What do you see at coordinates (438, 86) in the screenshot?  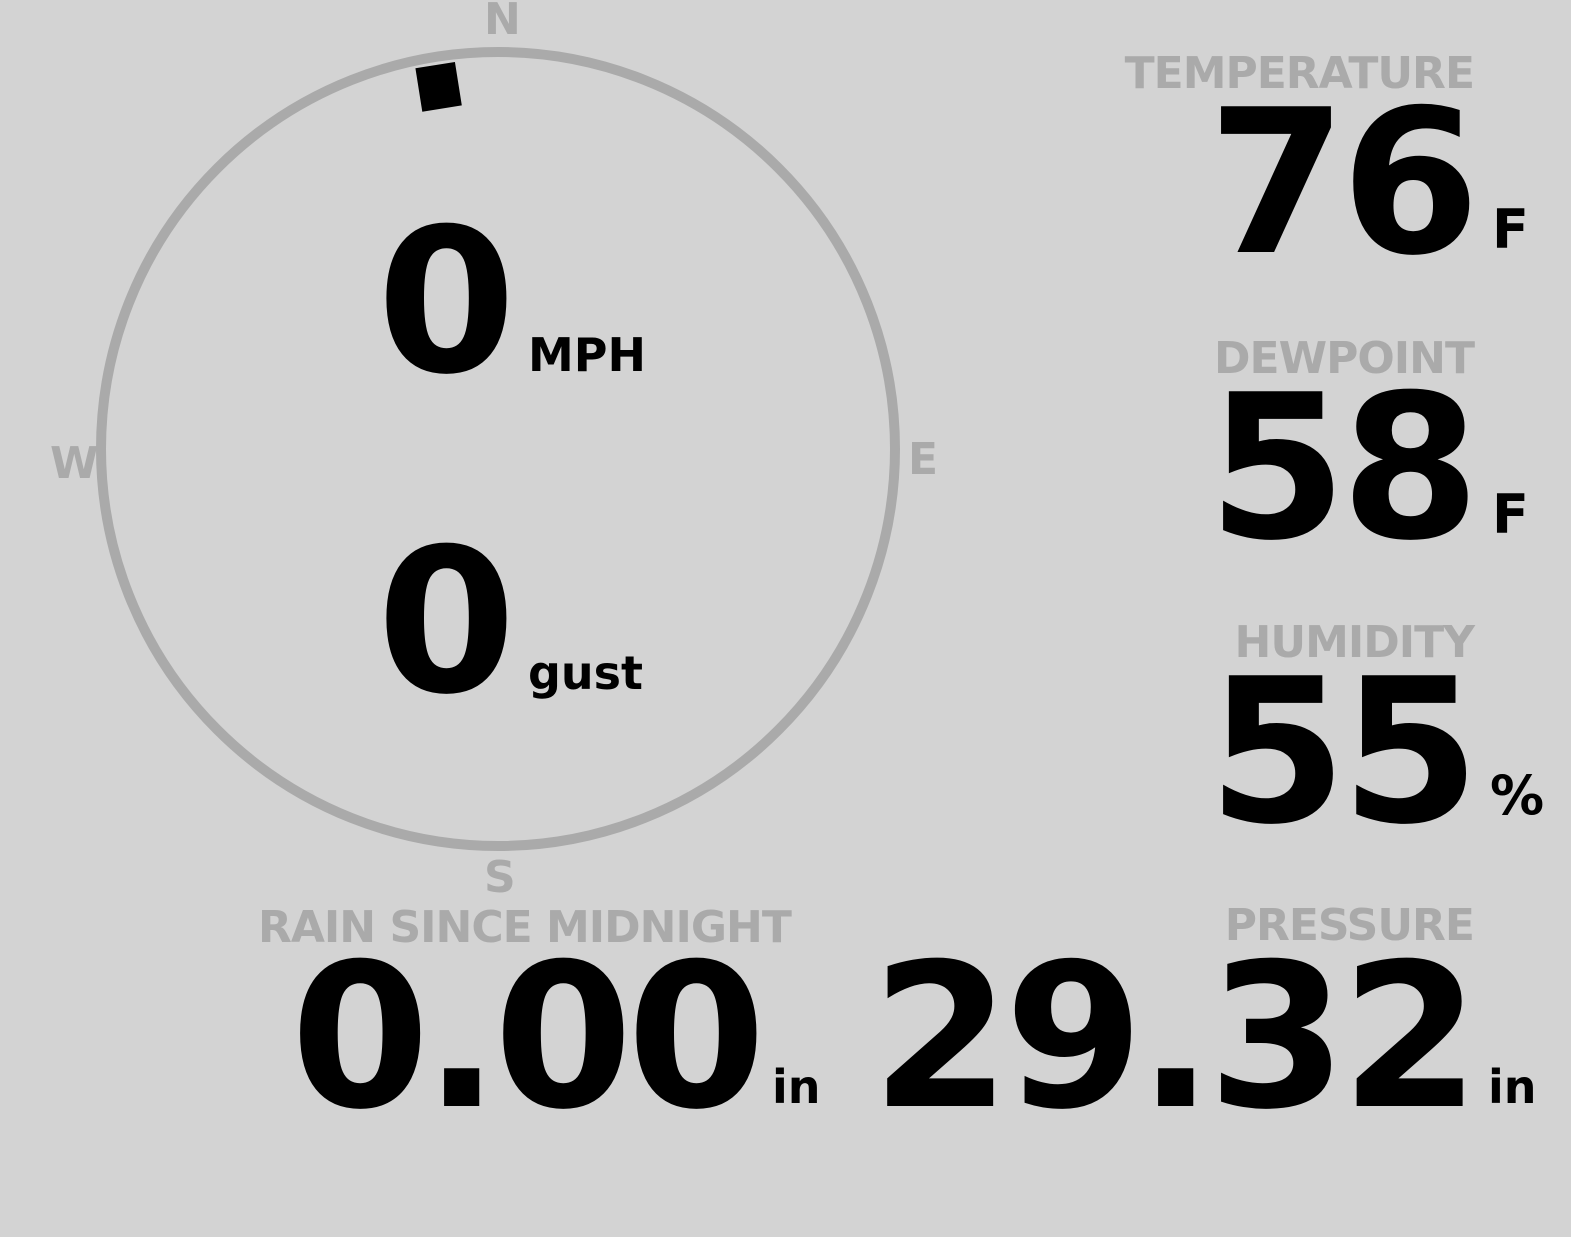 I see `wind-direction-marker` at bounding box center [438, 86].